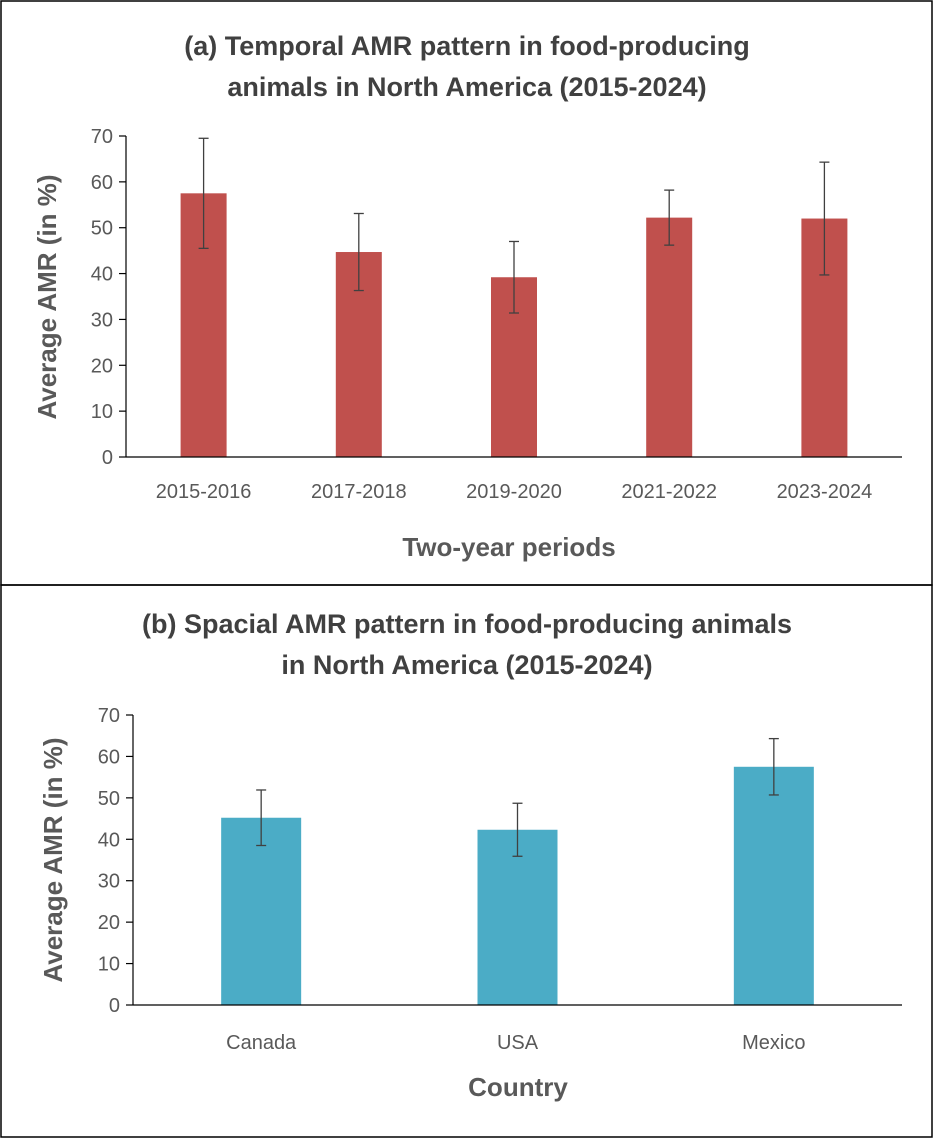  What do you see at coordinates (102, 229) in the screenshot?
I see `panel-a-y-tick-label: 50` at bounding box center [102, 229].